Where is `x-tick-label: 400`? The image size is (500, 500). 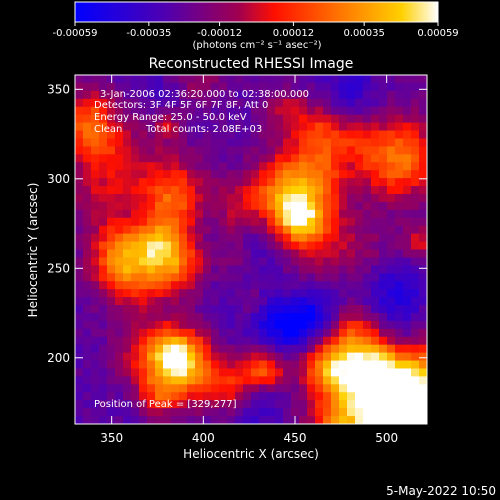
x-tick-label: 400 is located at coordinates (203, 438).